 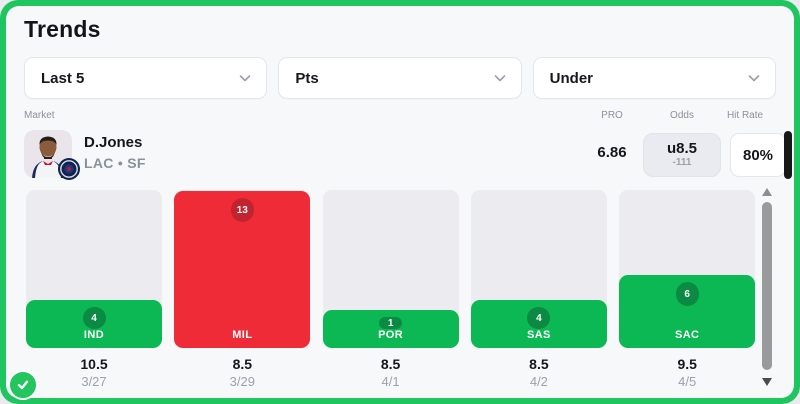 I want to click on hit-rate-value: 80%, so click(x=758, y=155).